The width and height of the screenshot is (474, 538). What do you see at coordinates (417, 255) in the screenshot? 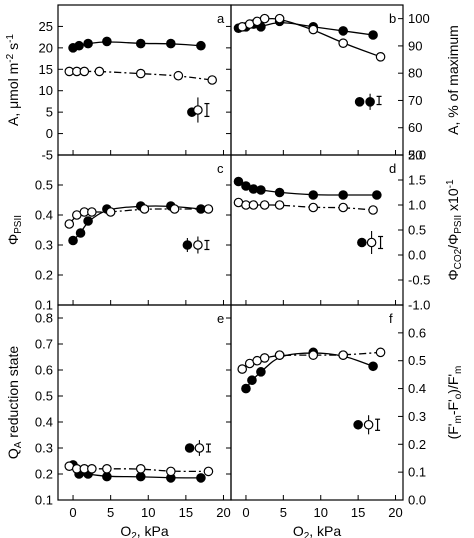
I see `y-tick-label: 0.0` at bounding box center [417, 255].